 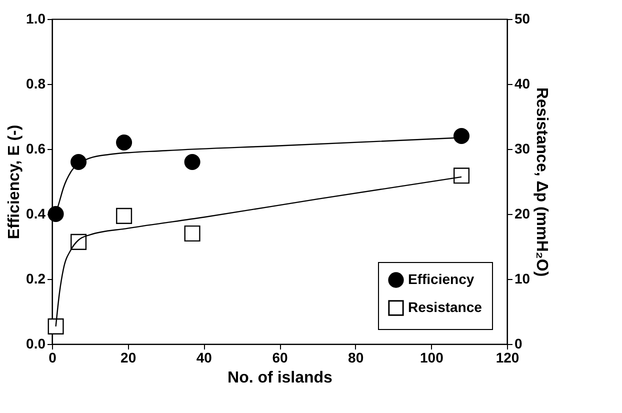 I want to click on x-tick-label: 80, so click(x=356, y=358).